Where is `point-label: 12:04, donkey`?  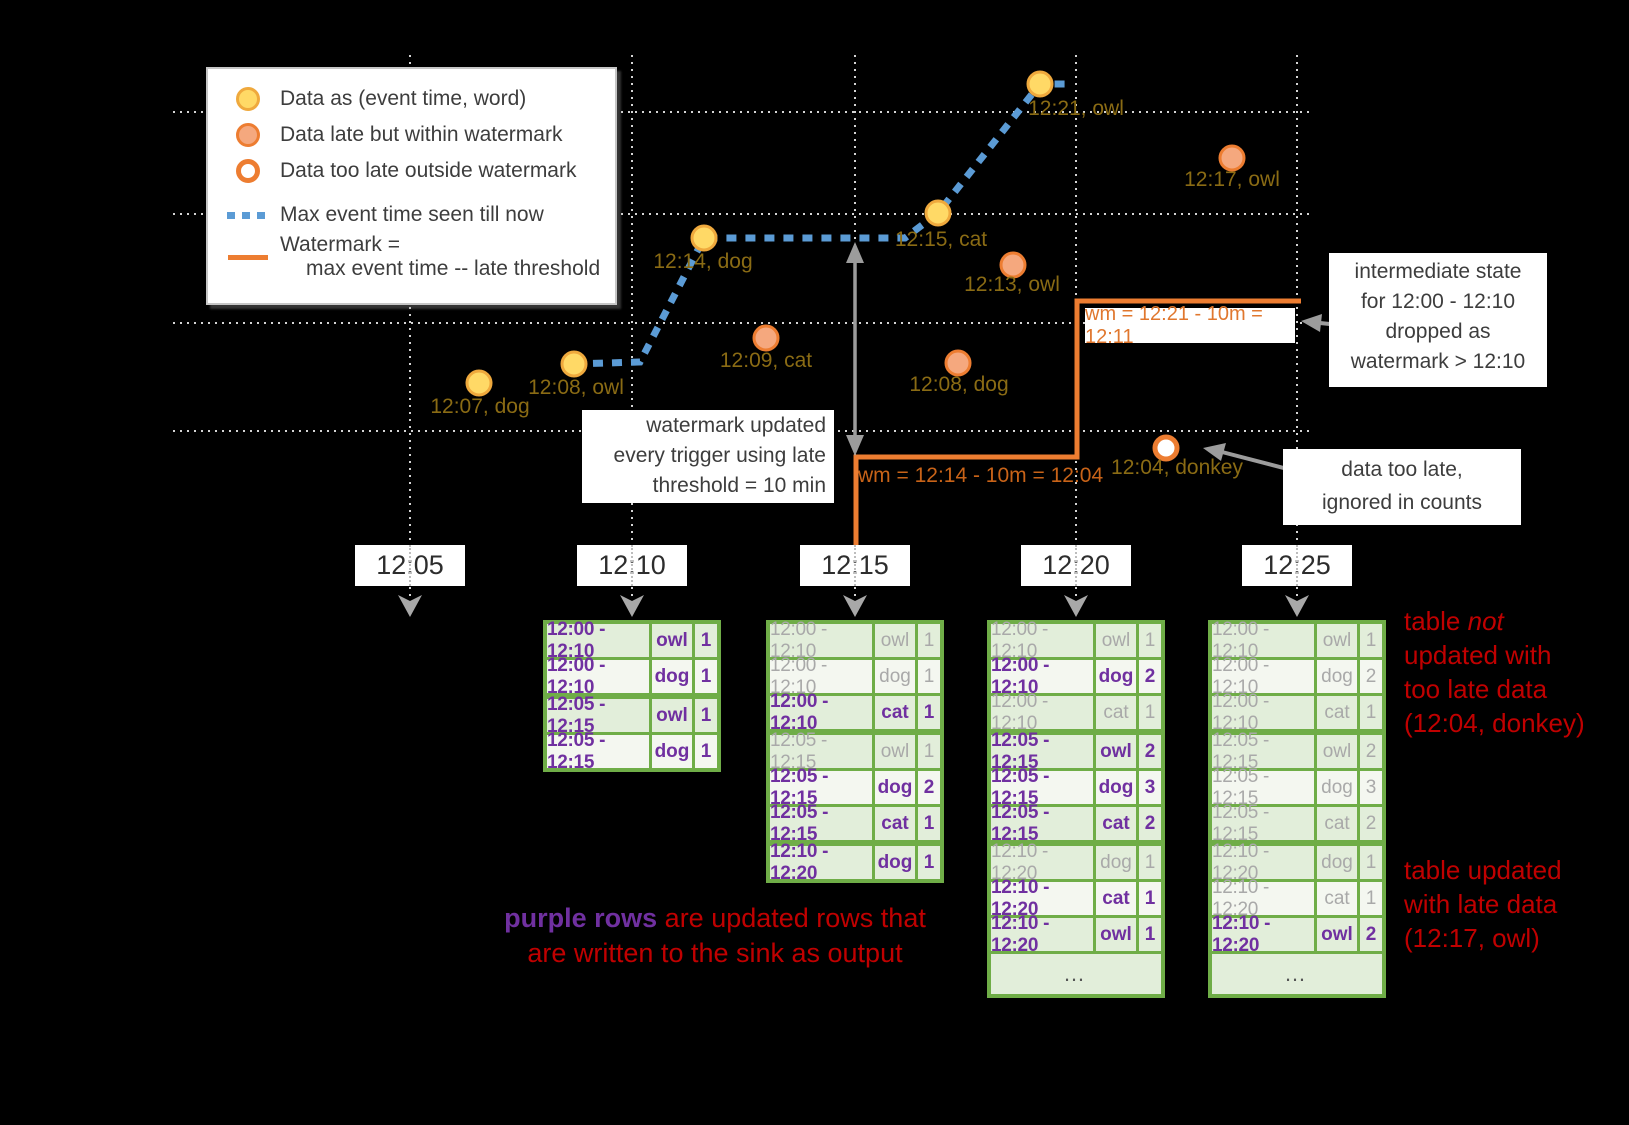 point-label: 12:04, donkey is located at coordinates (1177, 467).